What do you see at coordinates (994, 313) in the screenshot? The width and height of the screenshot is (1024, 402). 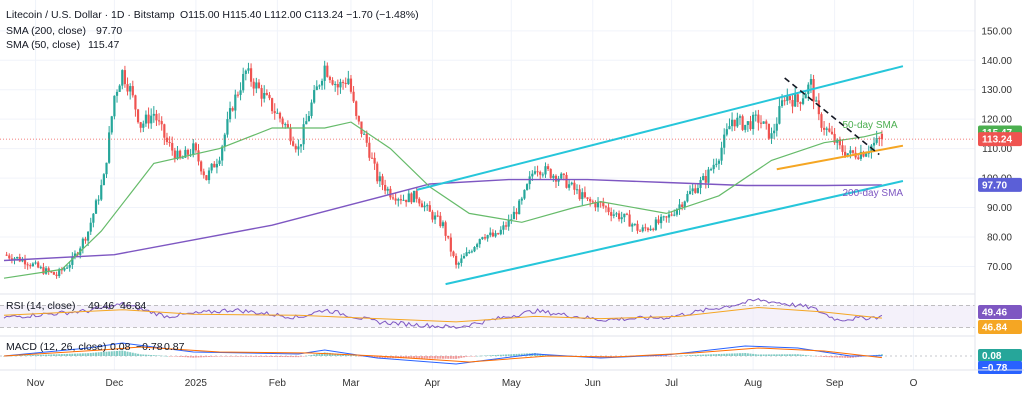 I see `rsi-badge-label-0: 49.46` at bounding box center [994, 313].